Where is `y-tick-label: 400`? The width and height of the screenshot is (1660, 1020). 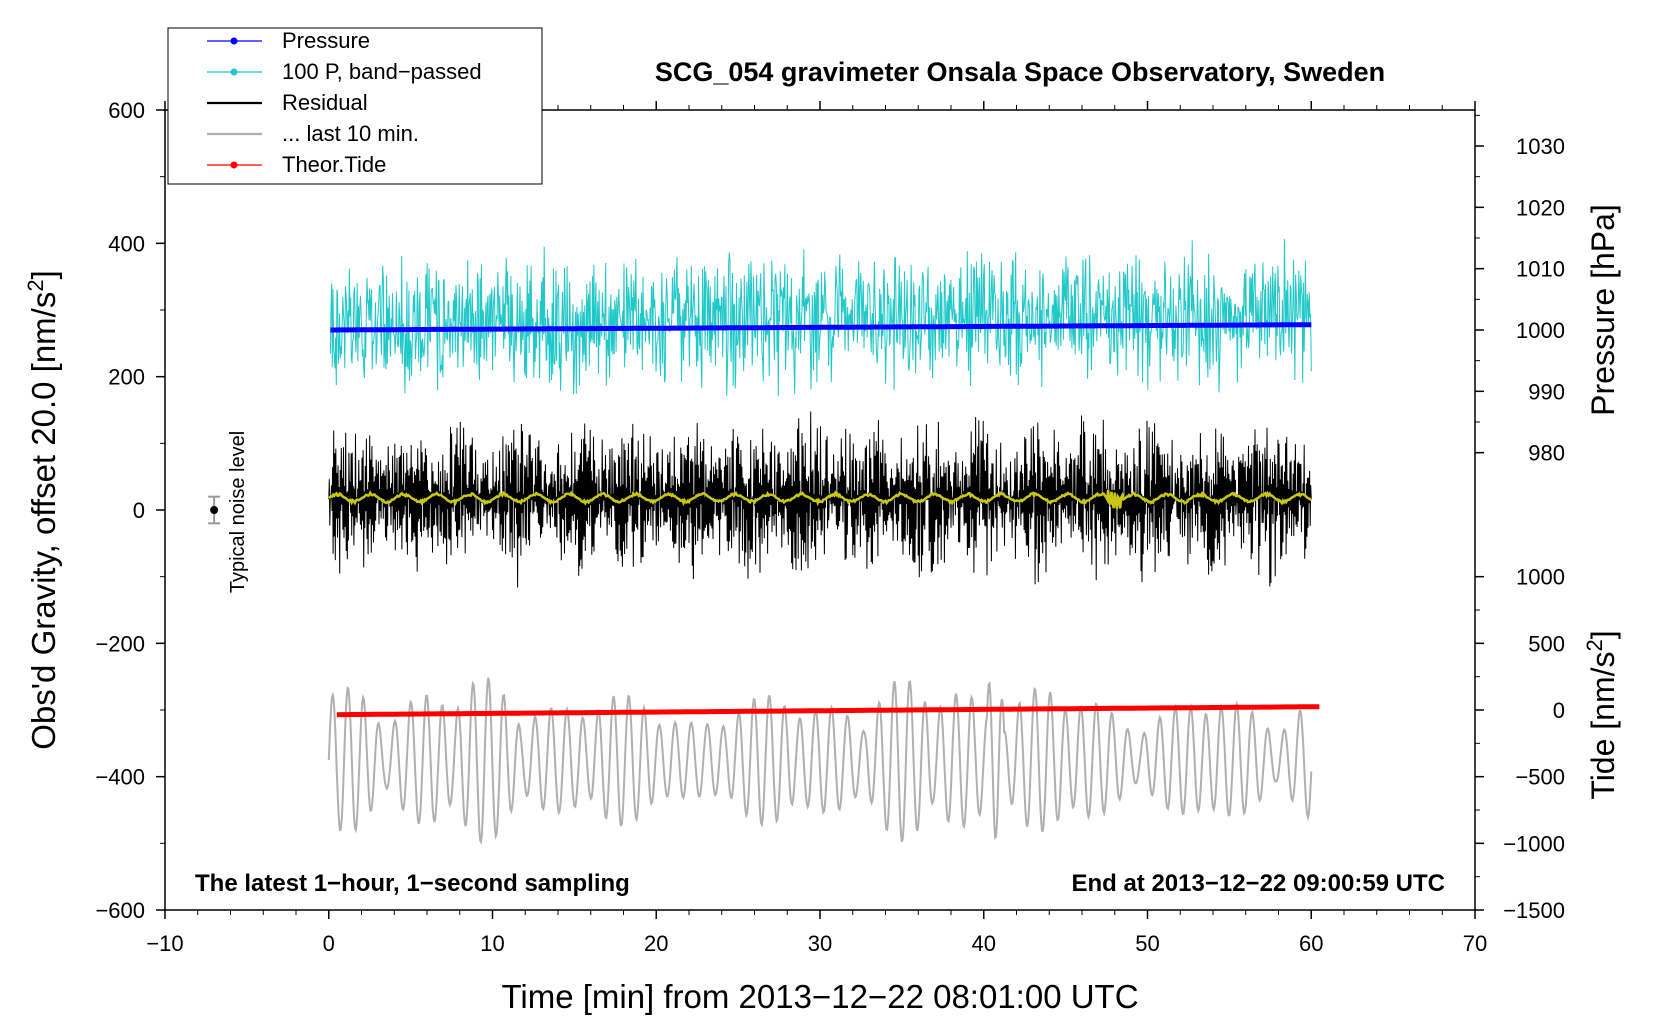
y-tick-label: 400 is located at coordinates (126, 243).